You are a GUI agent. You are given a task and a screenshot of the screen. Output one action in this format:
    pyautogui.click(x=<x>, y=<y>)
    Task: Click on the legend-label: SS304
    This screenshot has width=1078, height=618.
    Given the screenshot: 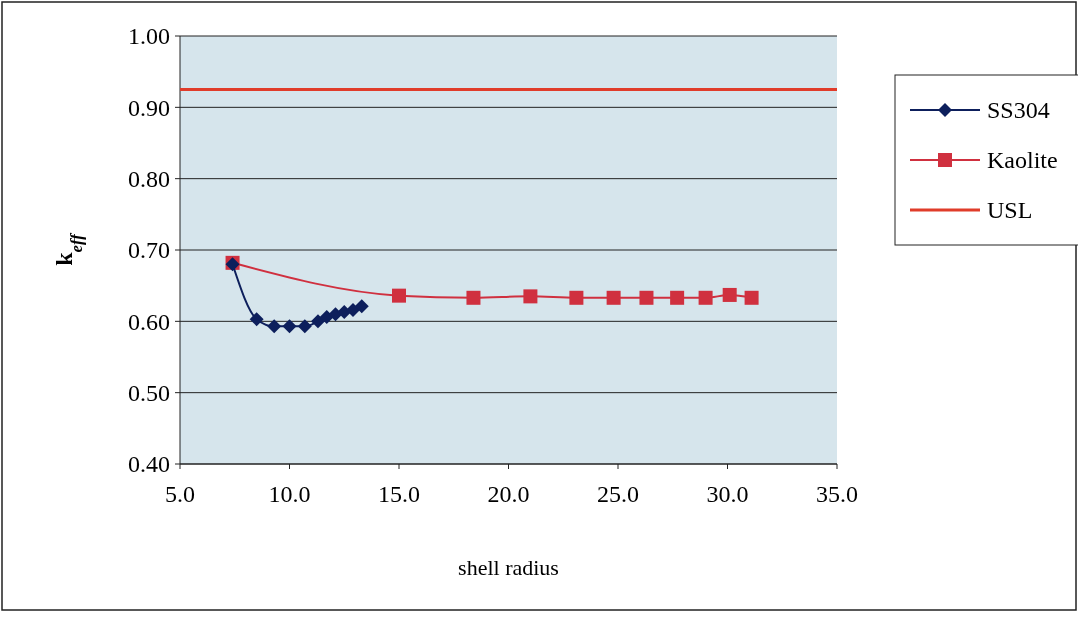 What is the action you would take?
    pyautogui.click(x=1018, y=110)
    